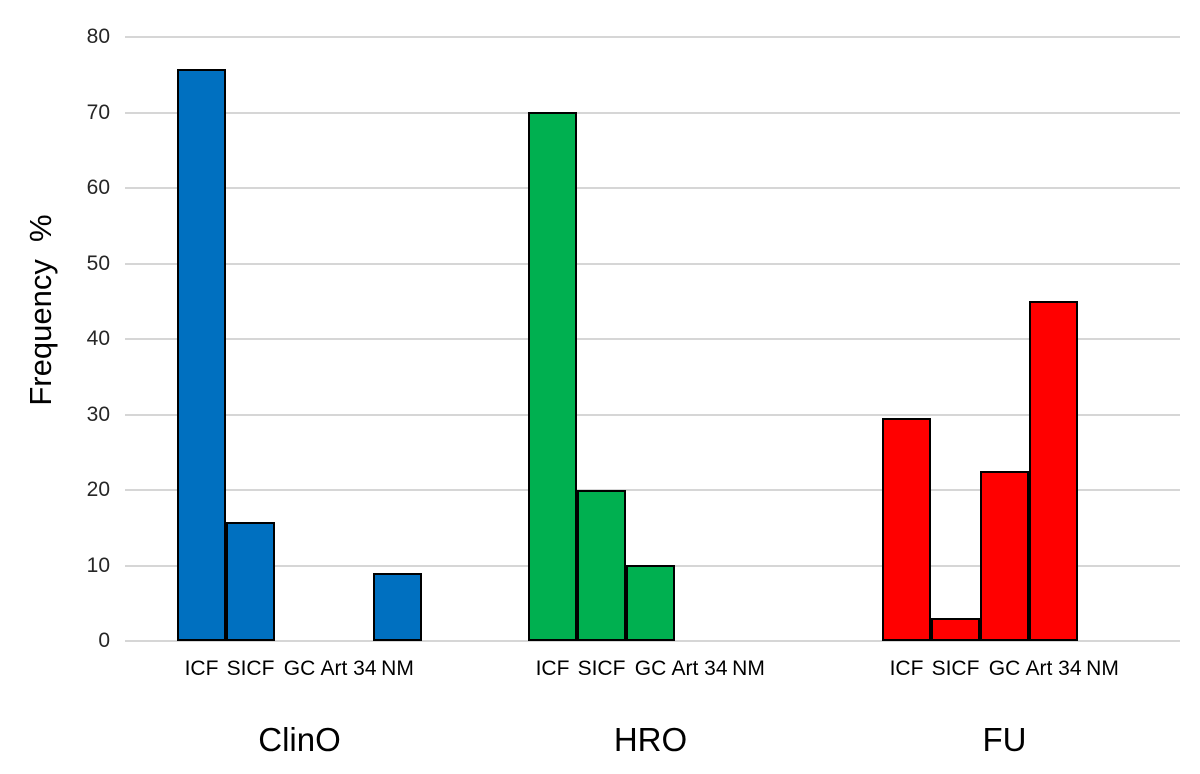  Describe the element at coordinates (1004, 556) in the screenshot. I see `bar-fu-gc` at that location.